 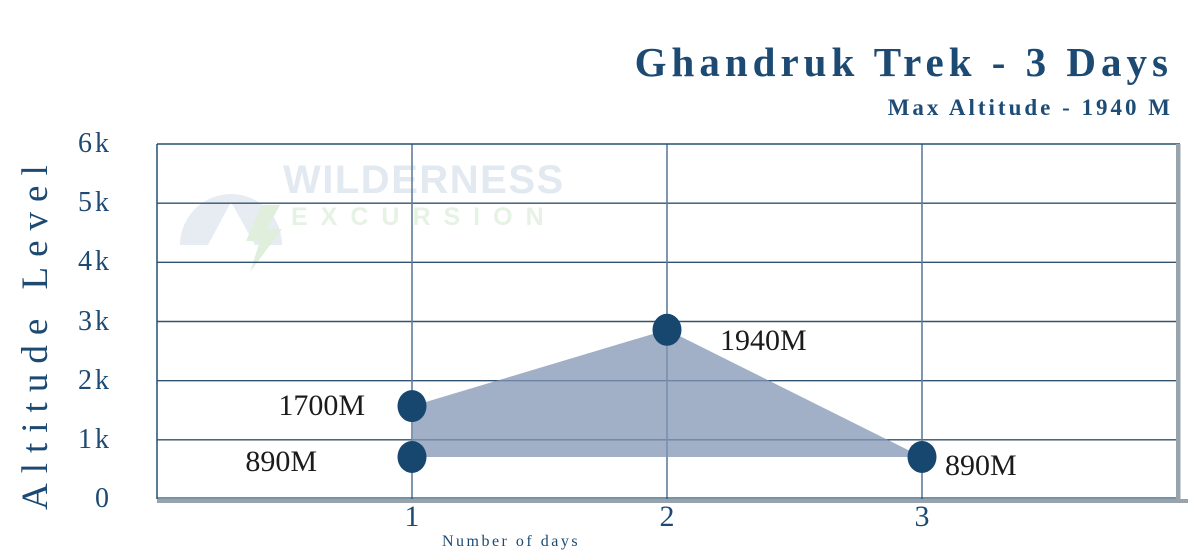 I want to click on y-tick-6k: 6k, so click(x=95, y=143).